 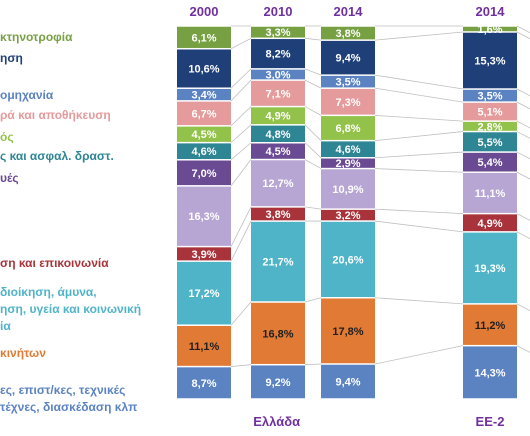 I want to click on data-label: 17,8%, so click(x=347, y=332).